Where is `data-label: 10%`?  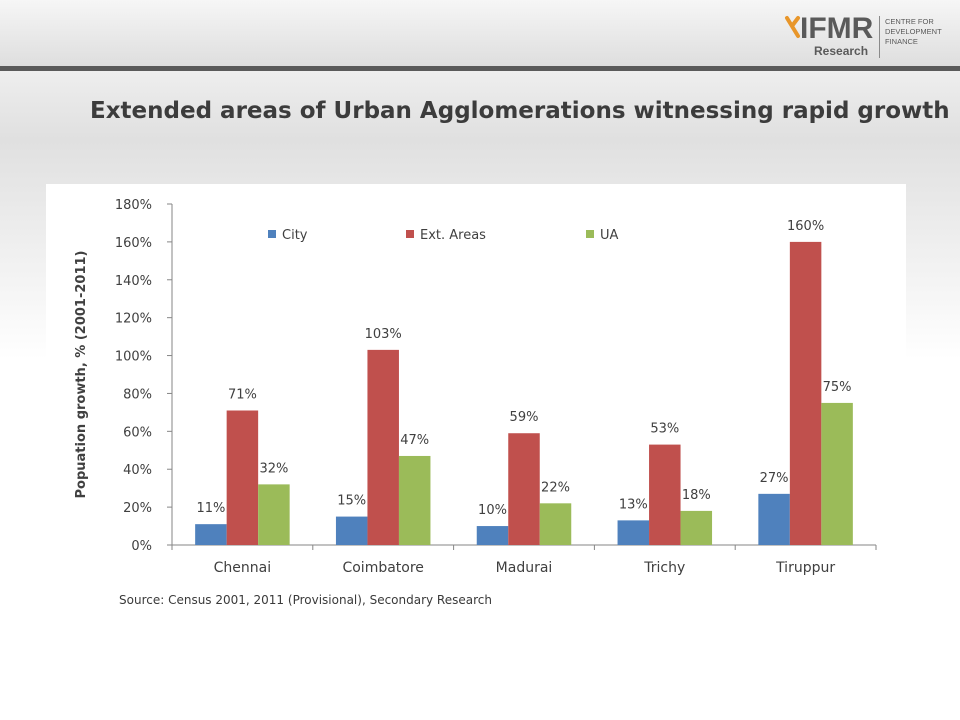 data-label: 10% is located at coordinates (492, 510).